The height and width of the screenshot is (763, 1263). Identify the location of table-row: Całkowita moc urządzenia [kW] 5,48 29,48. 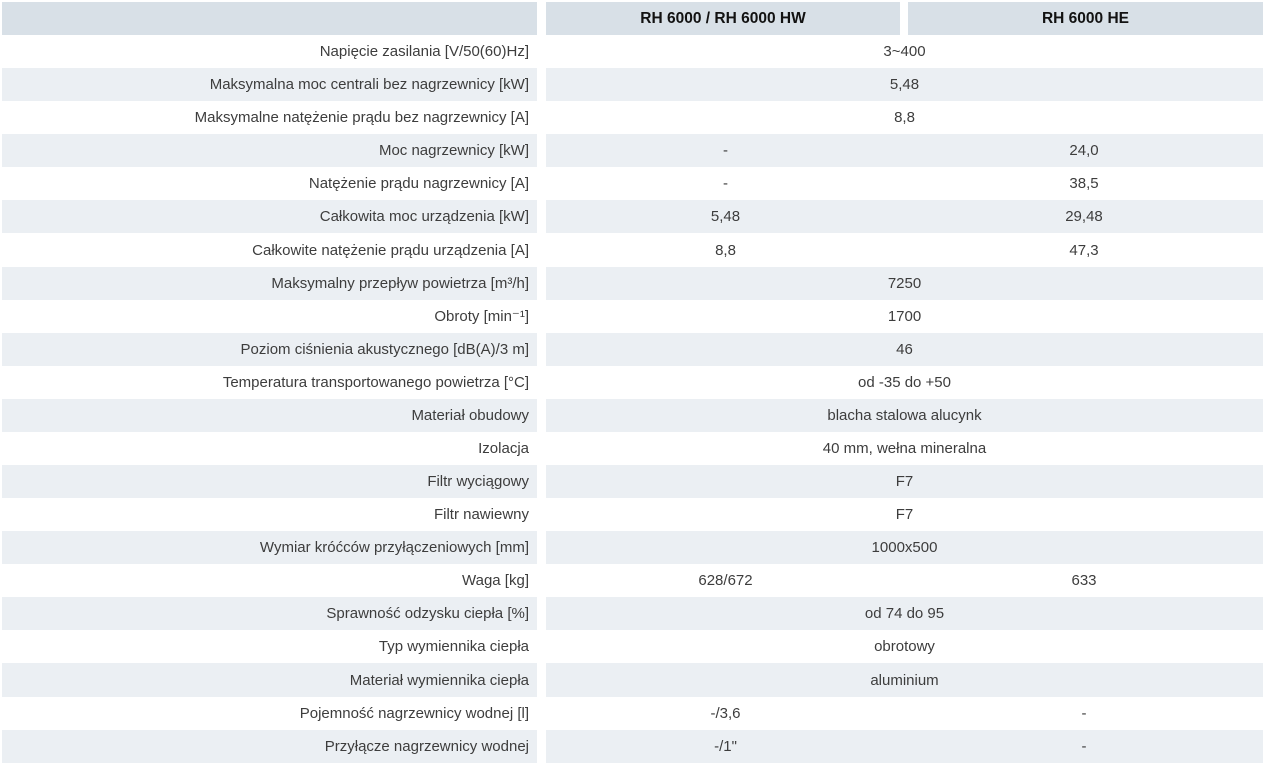
(632, 217).